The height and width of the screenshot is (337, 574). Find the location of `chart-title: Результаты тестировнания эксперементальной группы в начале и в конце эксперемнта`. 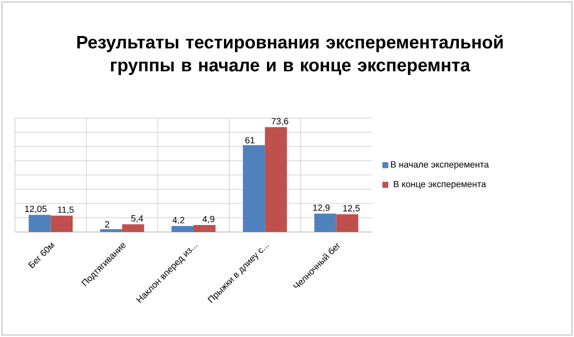

chart-title: Результаты тестировнания эксперементальной группы в начале и в конце эксперемнта is located at coordinates (290, 55).